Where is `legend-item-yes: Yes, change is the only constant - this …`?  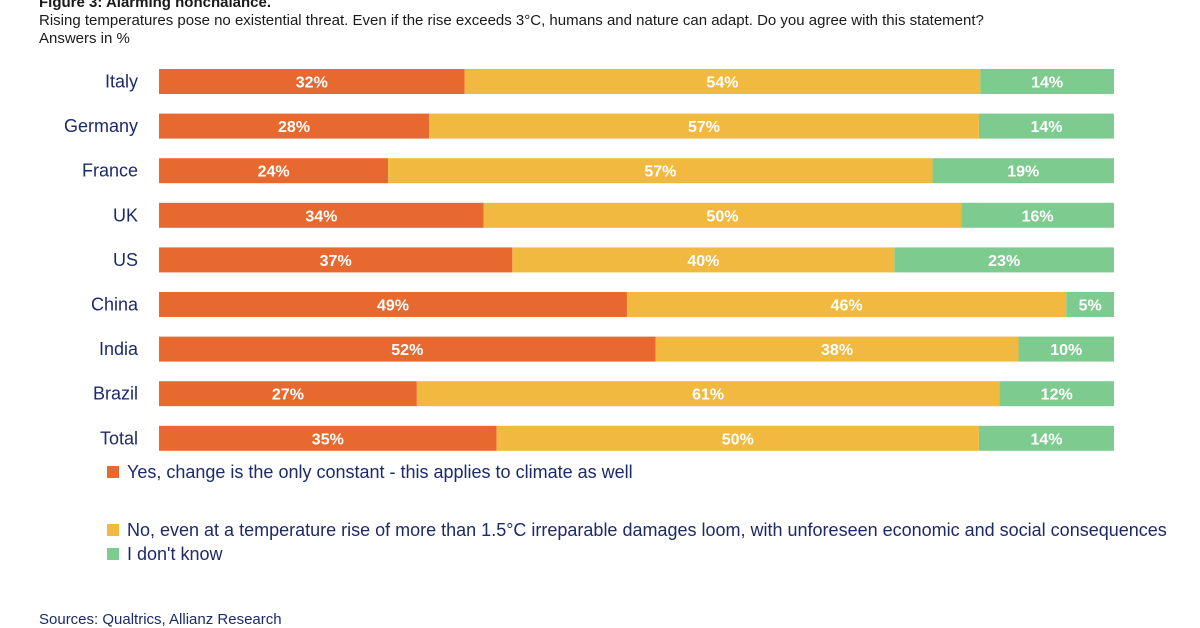 legend-item-yes: Yes, change is the only constant - this … is located at coordinates (637, 489).